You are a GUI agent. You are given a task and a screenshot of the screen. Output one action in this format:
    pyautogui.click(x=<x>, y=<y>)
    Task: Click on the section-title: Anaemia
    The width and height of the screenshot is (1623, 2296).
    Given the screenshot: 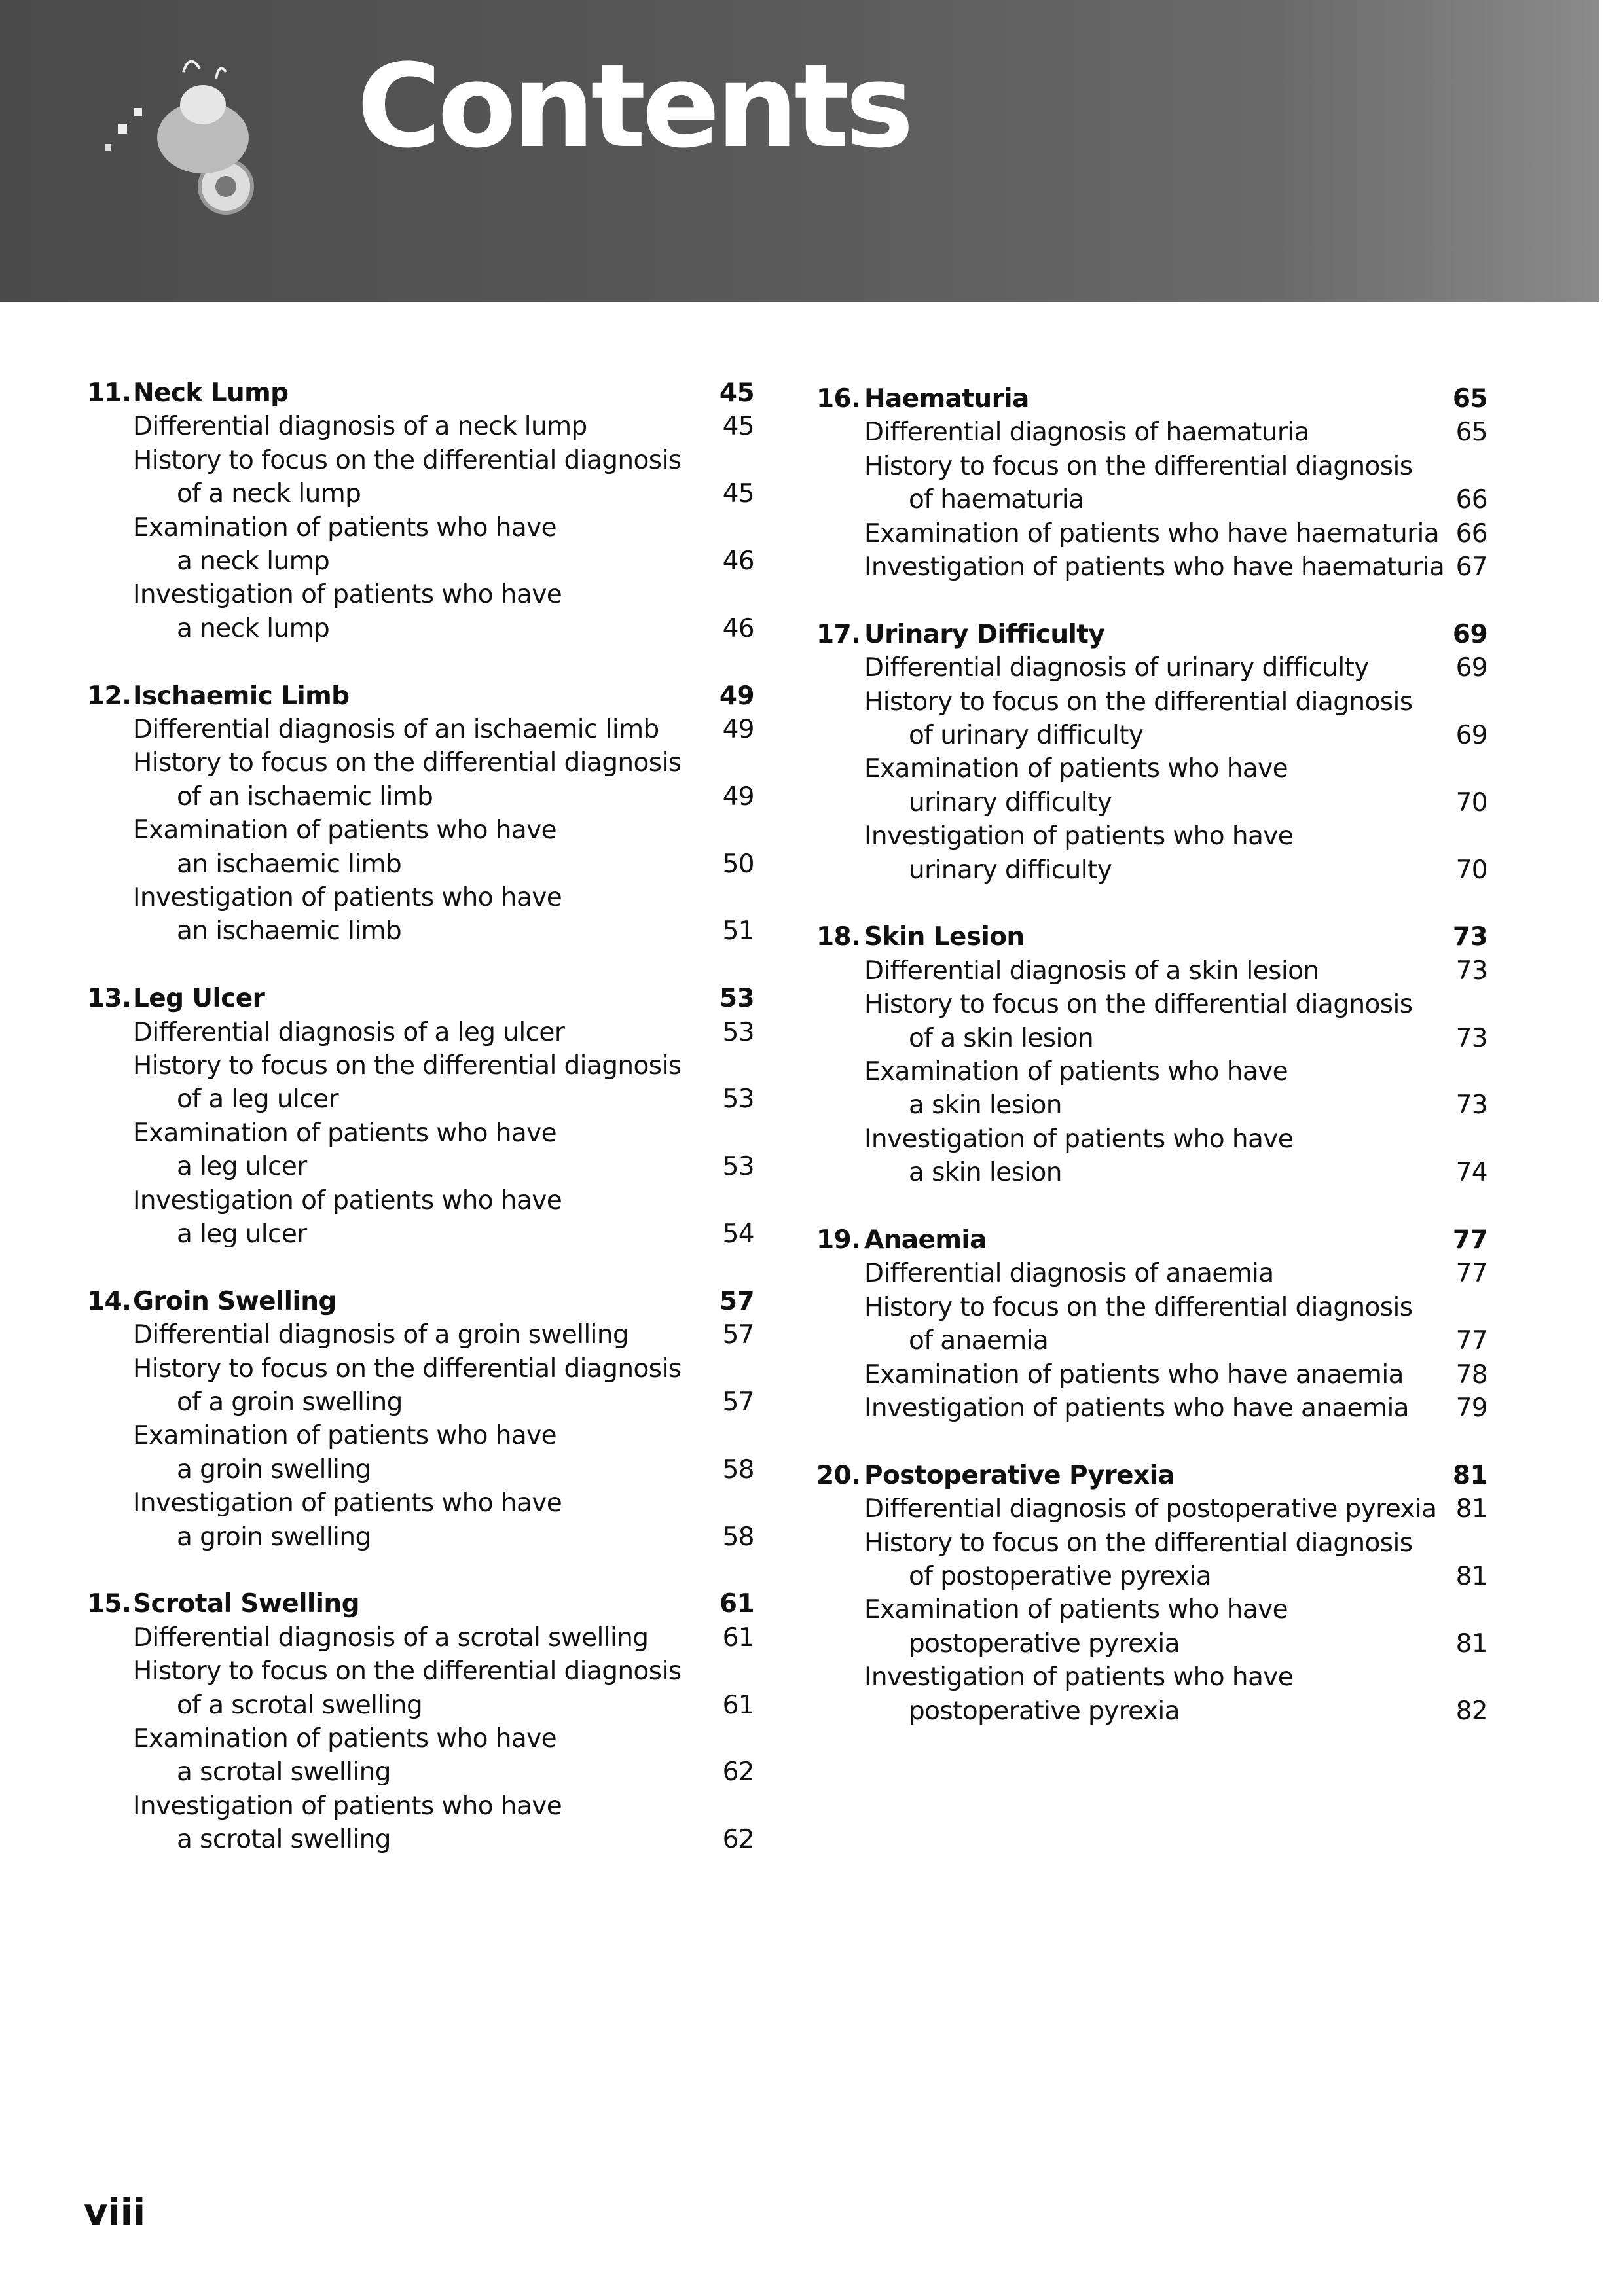 What is the action you would take?
    pyautogui.click(x=925, y=1240)
    